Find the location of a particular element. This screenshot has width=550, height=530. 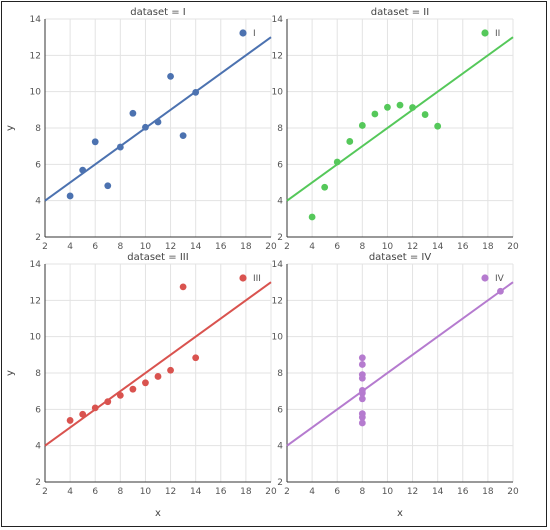

panel-title: dataset = III is located at coordinates (157, 257).